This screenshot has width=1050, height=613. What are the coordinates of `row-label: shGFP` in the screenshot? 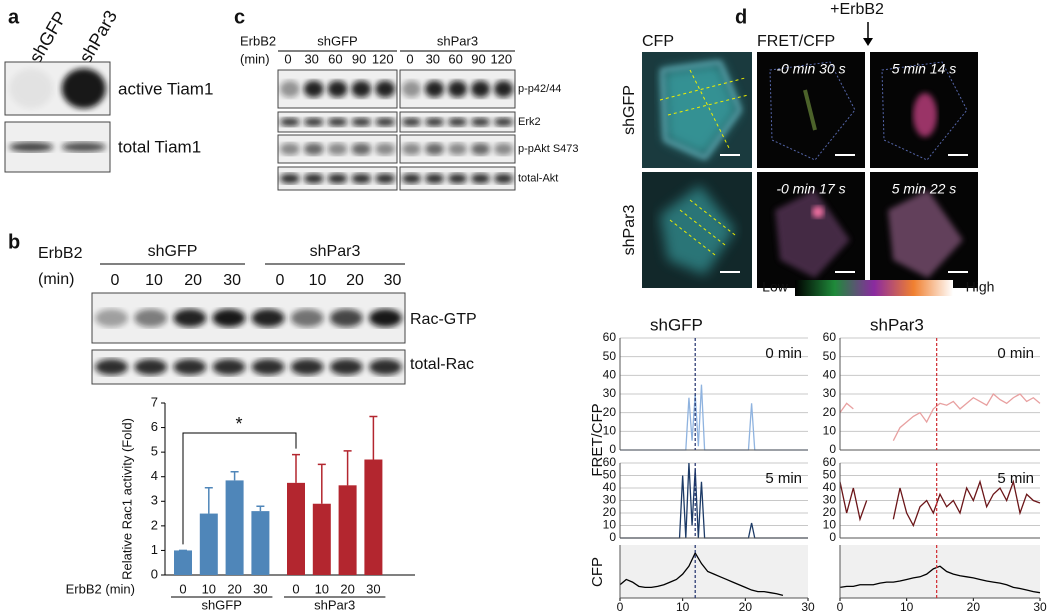 It's located at (629, 110).